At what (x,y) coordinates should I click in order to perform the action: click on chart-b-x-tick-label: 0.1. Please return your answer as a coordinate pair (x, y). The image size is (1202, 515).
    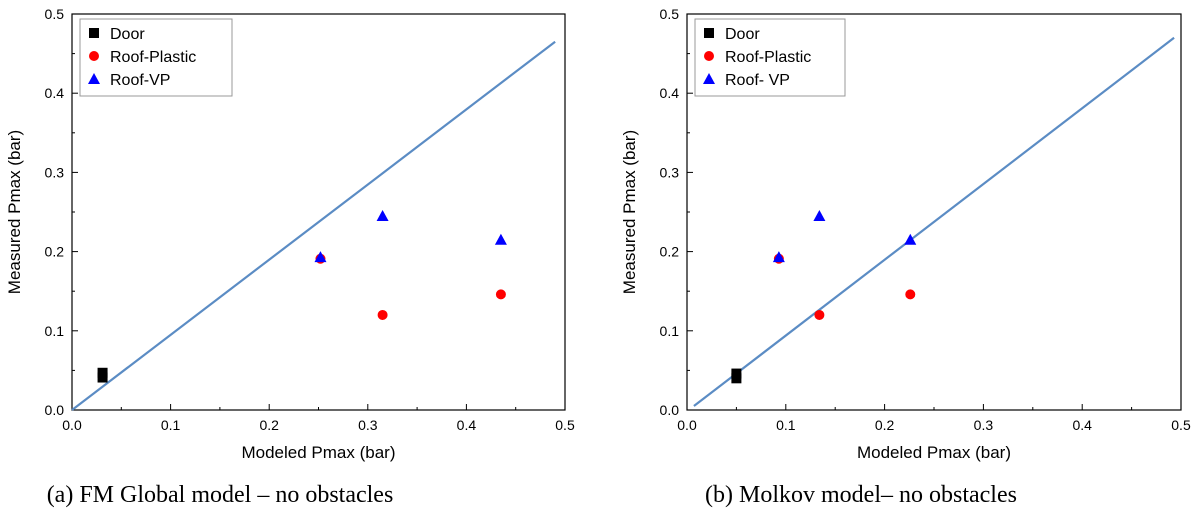
    Looking at the image, I should click on (786, 425).